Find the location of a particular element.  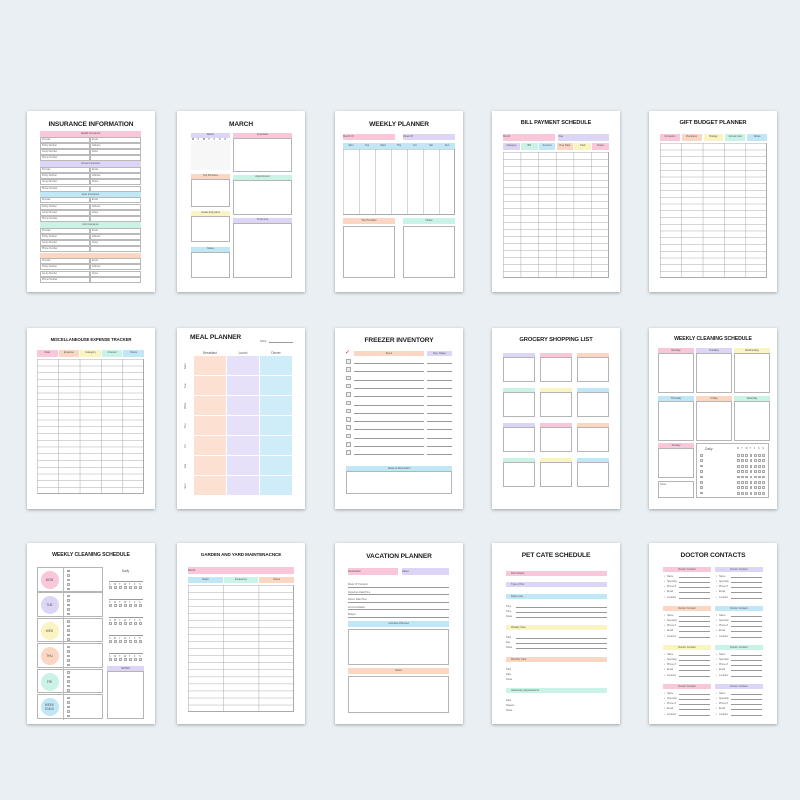

garden-table is located at coordinates (241, 648).